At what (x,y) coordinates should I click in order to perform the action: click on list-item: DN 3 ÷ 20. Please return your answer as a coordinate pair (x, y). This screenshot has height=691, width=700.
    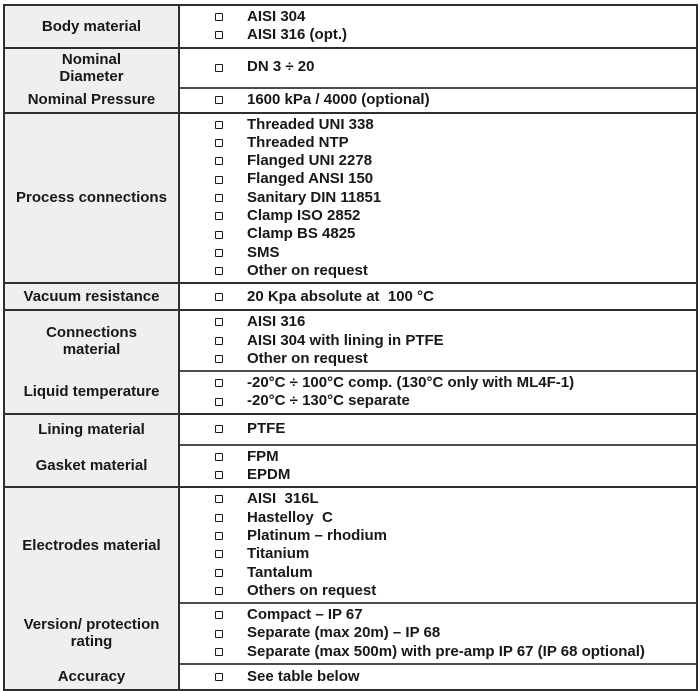
    Looking at the image, I should click on (451, 67).